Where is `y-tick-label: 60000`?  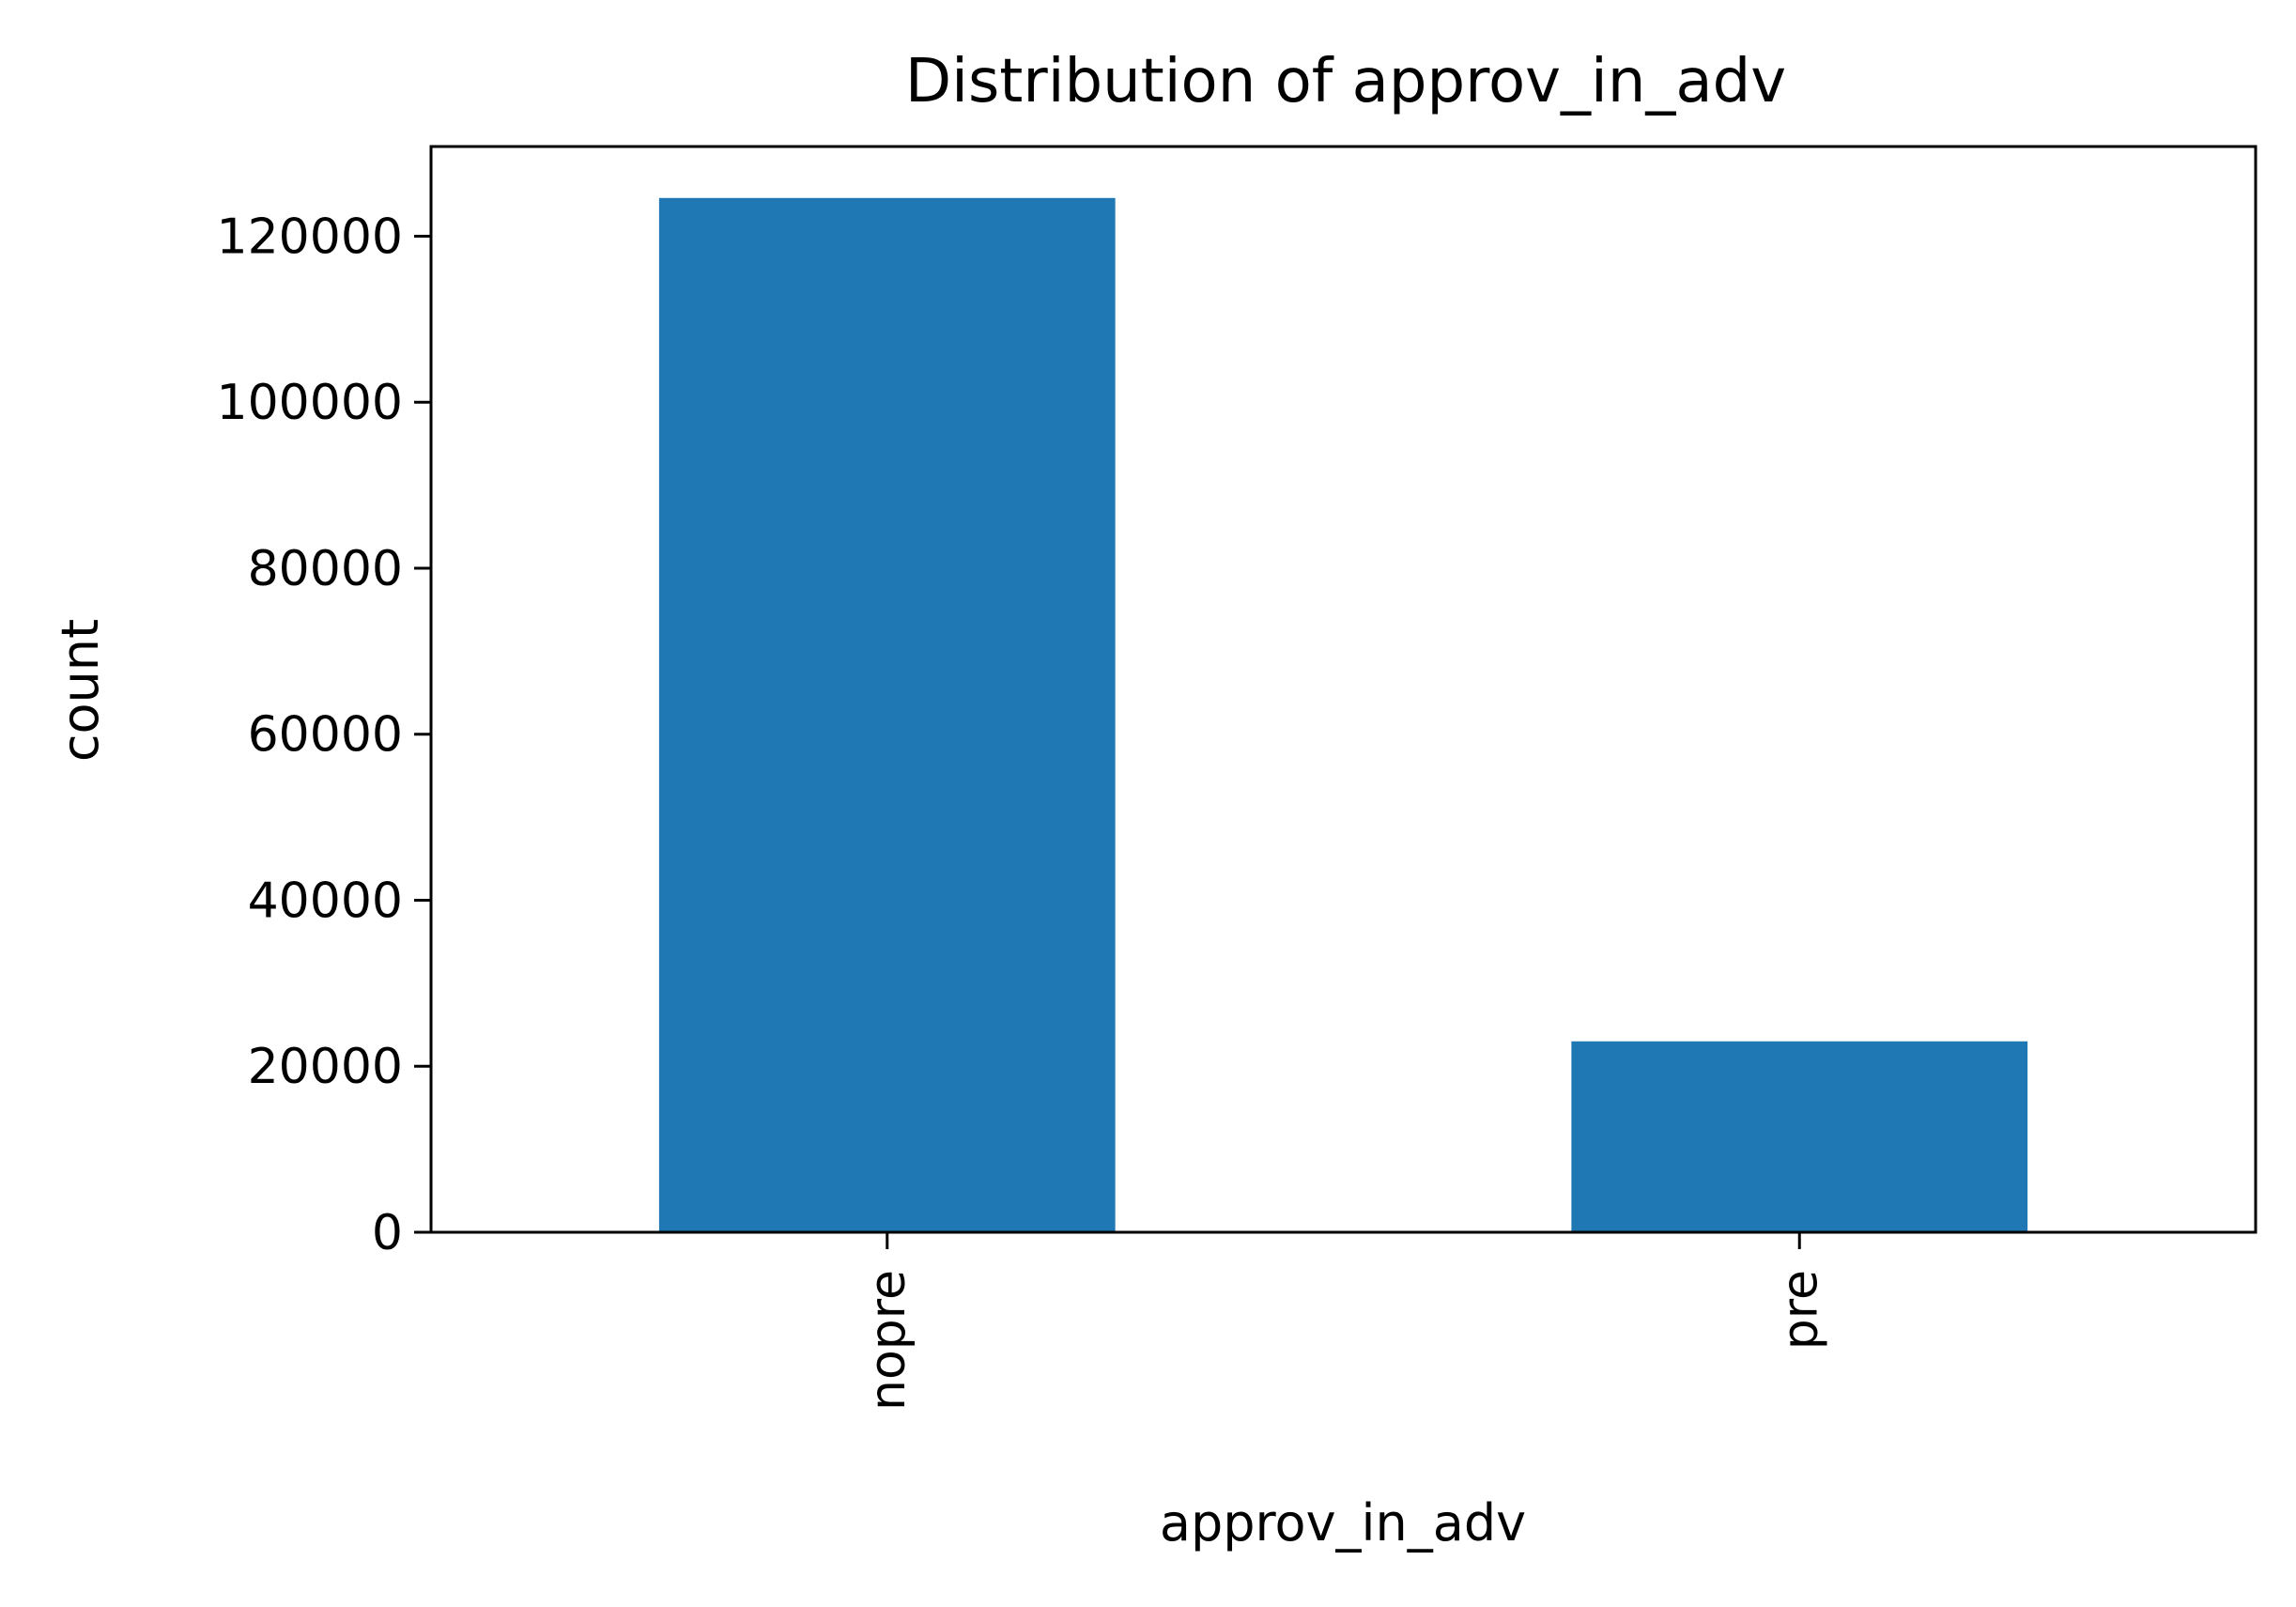
y-tick-label: 60000 is located at coordinates (326, 735).